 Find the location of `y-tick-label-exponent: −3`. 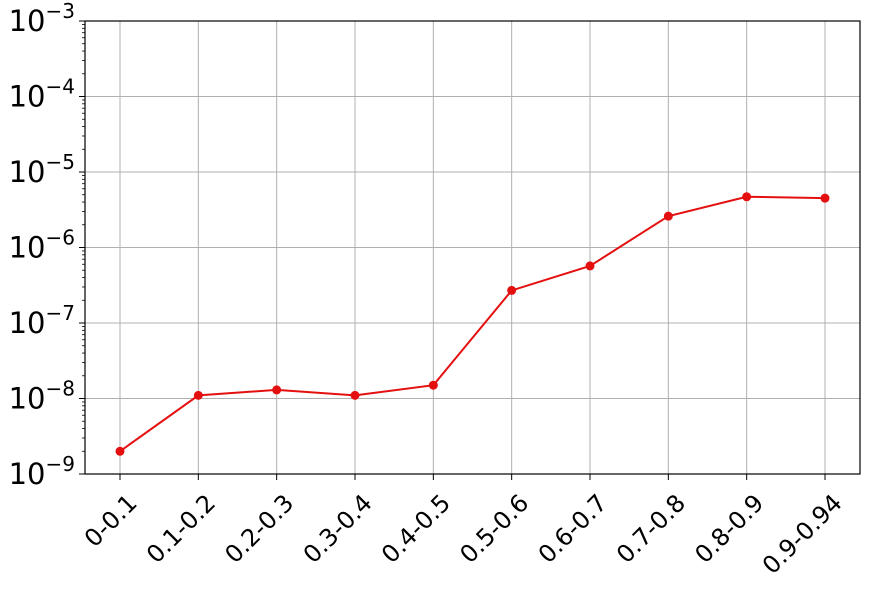

y-tick-label-exponent: −3 is located at coordinates (60, 11).